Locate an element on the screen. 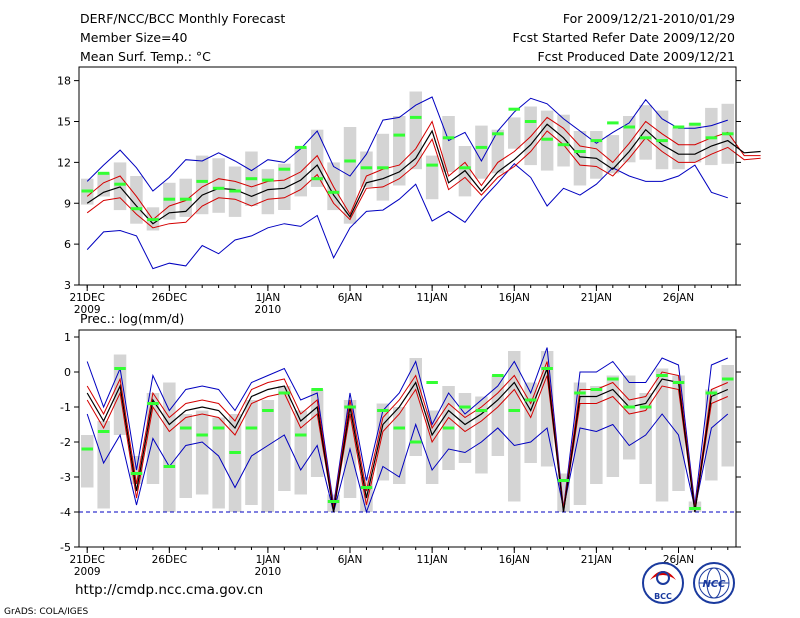 The image size is (800, 618). y-tick-label: 0 is located at coordinates (67, 372).